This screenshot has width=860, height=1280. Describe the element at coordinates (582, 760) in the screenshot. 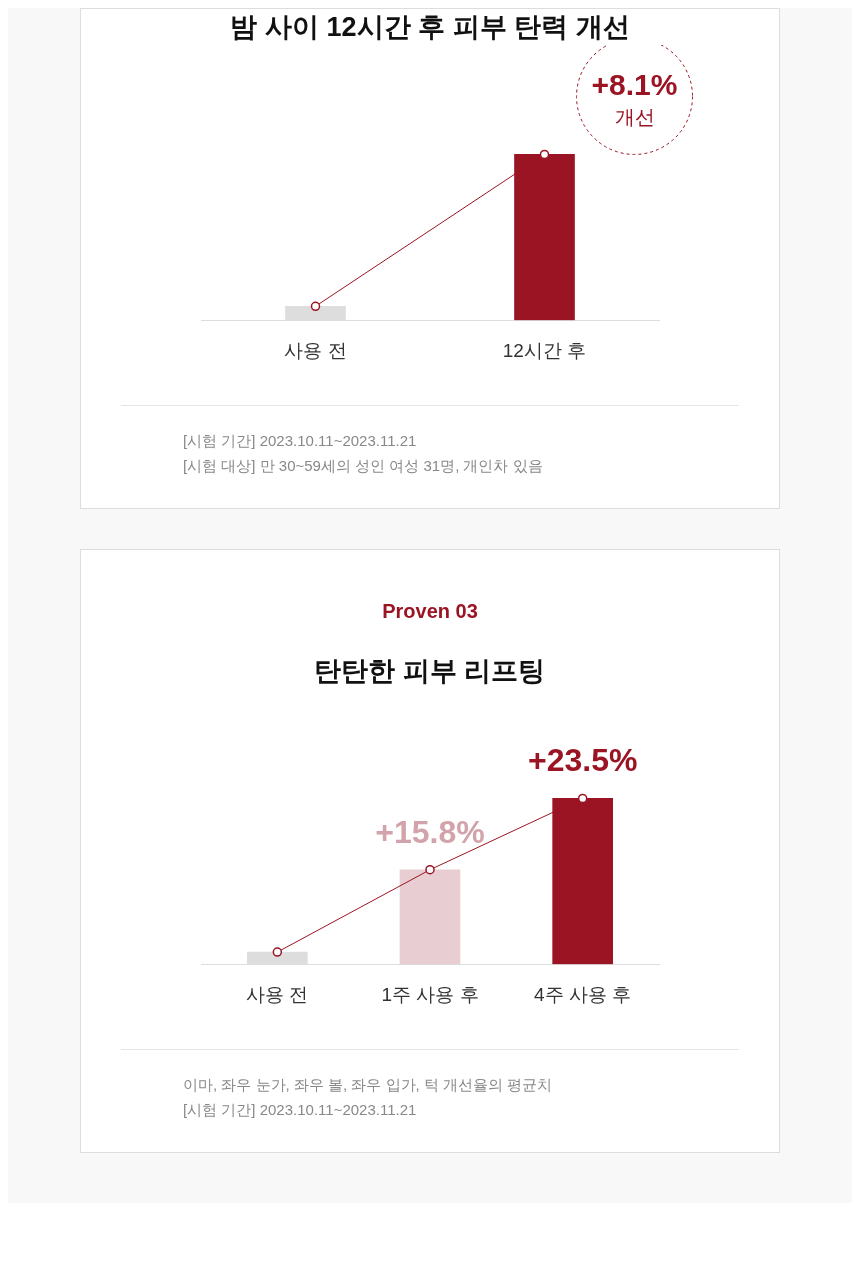

I see `annotation: +23.5%` at that location.